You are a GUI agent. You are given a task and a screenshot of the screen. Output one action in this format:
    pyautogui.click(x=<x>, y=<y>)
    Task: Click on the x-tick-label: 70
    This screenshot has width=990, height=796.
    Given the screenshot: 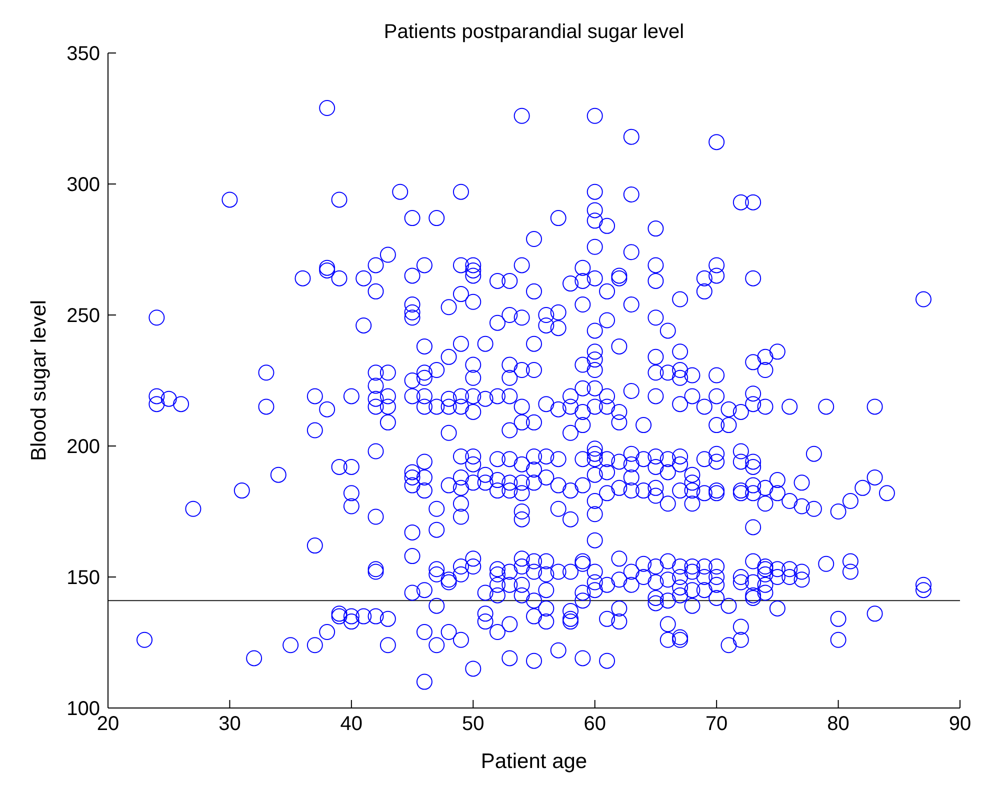 What is the action you would take?
    pyautogui.click(x=716, y=724)
    